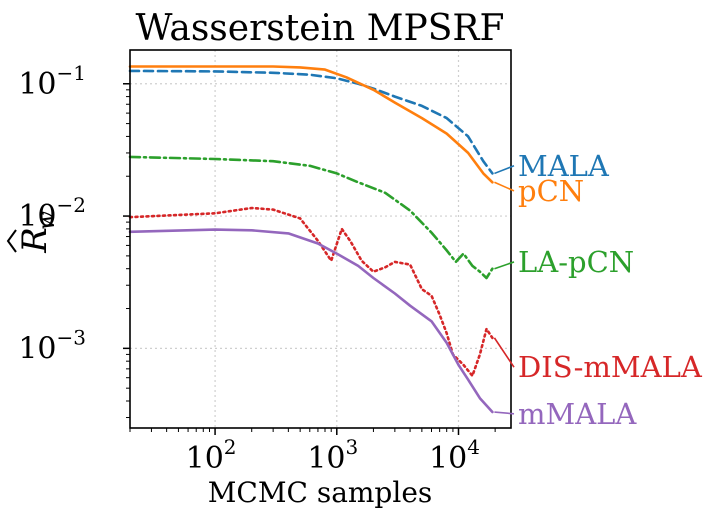 The width and height of the screenshot is (714, 519). What do you see at coordinates (52, 81) in the screenshot?
I see `y-tick-label: 10⁻¹` at bounding box center [52, 81].